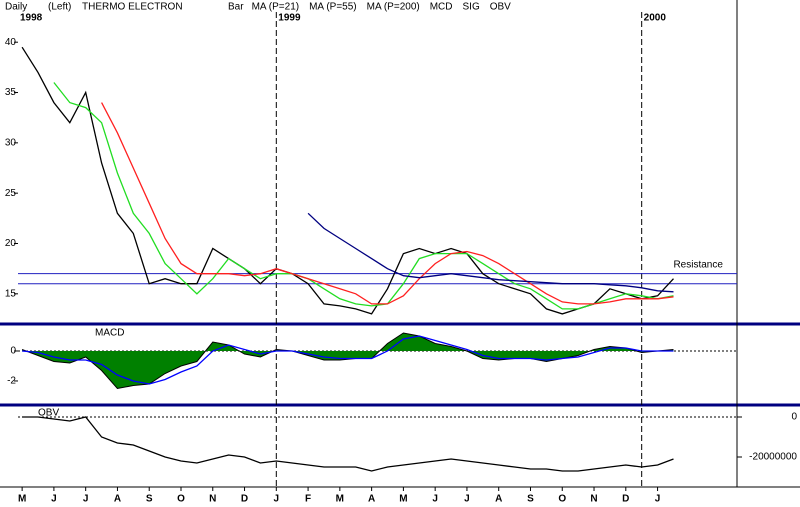 This screenshot has height=507, width=800. I want to click on legend-entry: OBV, so click(500, 7).